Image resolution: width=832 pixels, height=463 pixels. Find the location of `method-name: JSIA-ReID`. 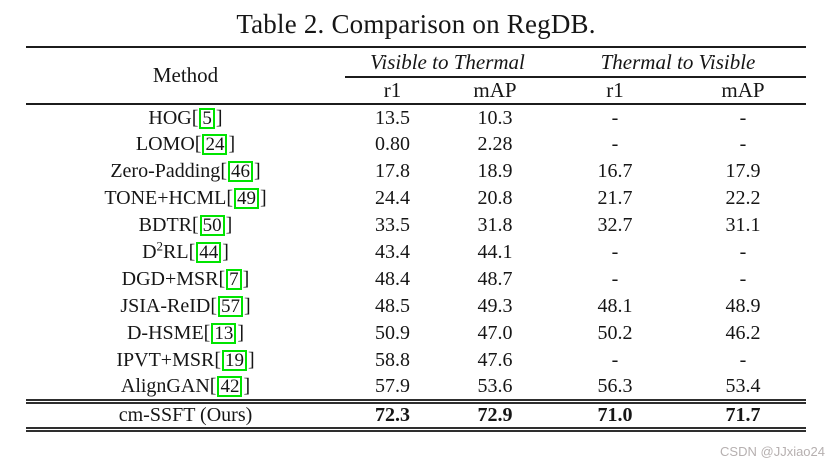

method-name: JSIA-ReID is located at coordinates (165, 306).